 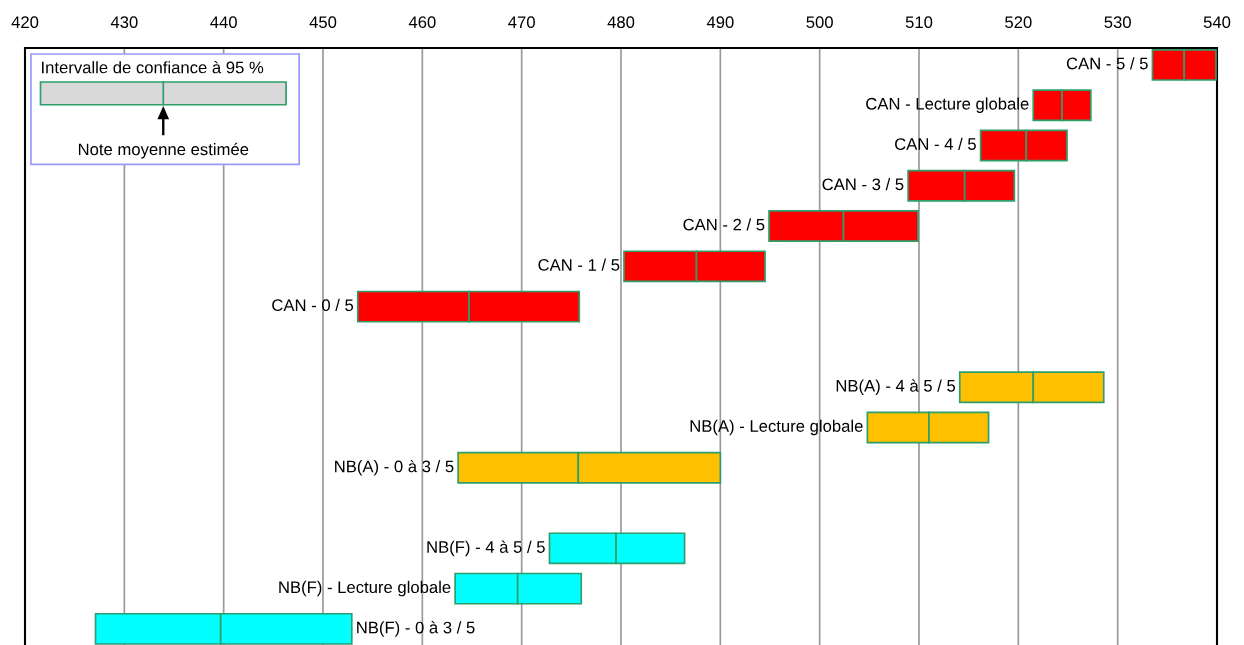 What do you see at coordinates (724, 224) in the screenshot?
I see `y-tick-label: CAN - 2 / 5` at bounding box center [724, 224].